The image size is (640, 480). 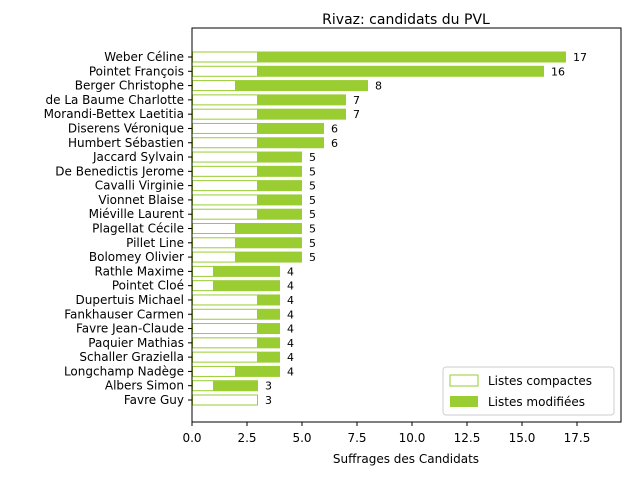 What do you see at coordinates (356, 438) in the screenshot?
I see `x-tick-label: 7.5` at bounding box center [356, 438].